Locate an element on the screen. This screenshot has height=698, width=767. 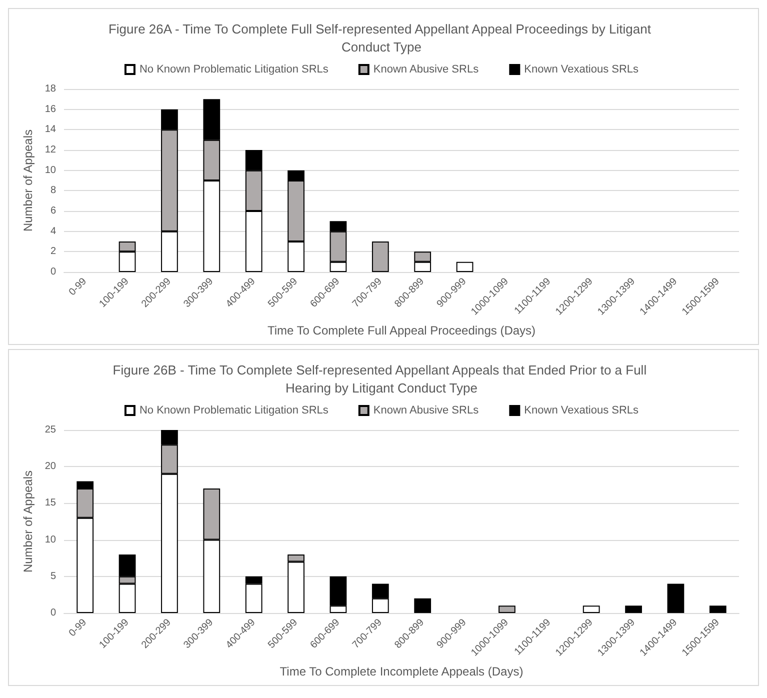
y-tick-label: 16 is located at coordinates (50, 109).